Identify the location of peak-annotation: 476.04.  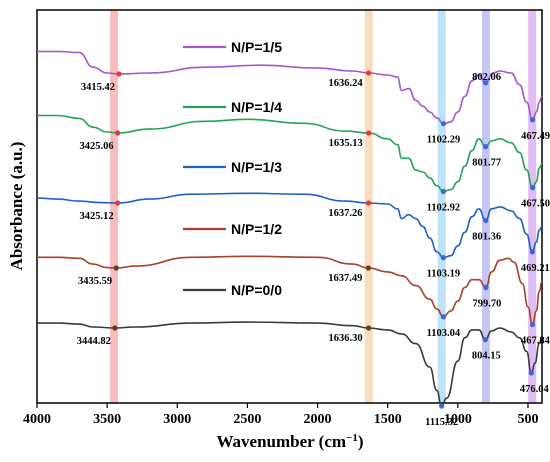
(535, 389).